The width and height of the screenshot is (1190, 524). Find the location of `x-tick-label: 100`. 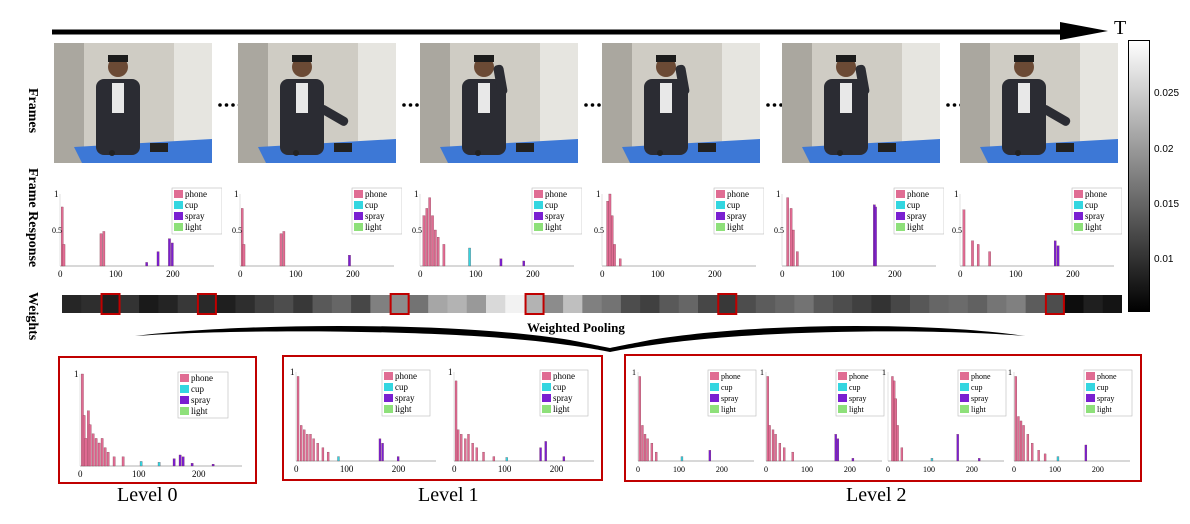

x-tick-label: 100 is located at coordinates (296, 274).